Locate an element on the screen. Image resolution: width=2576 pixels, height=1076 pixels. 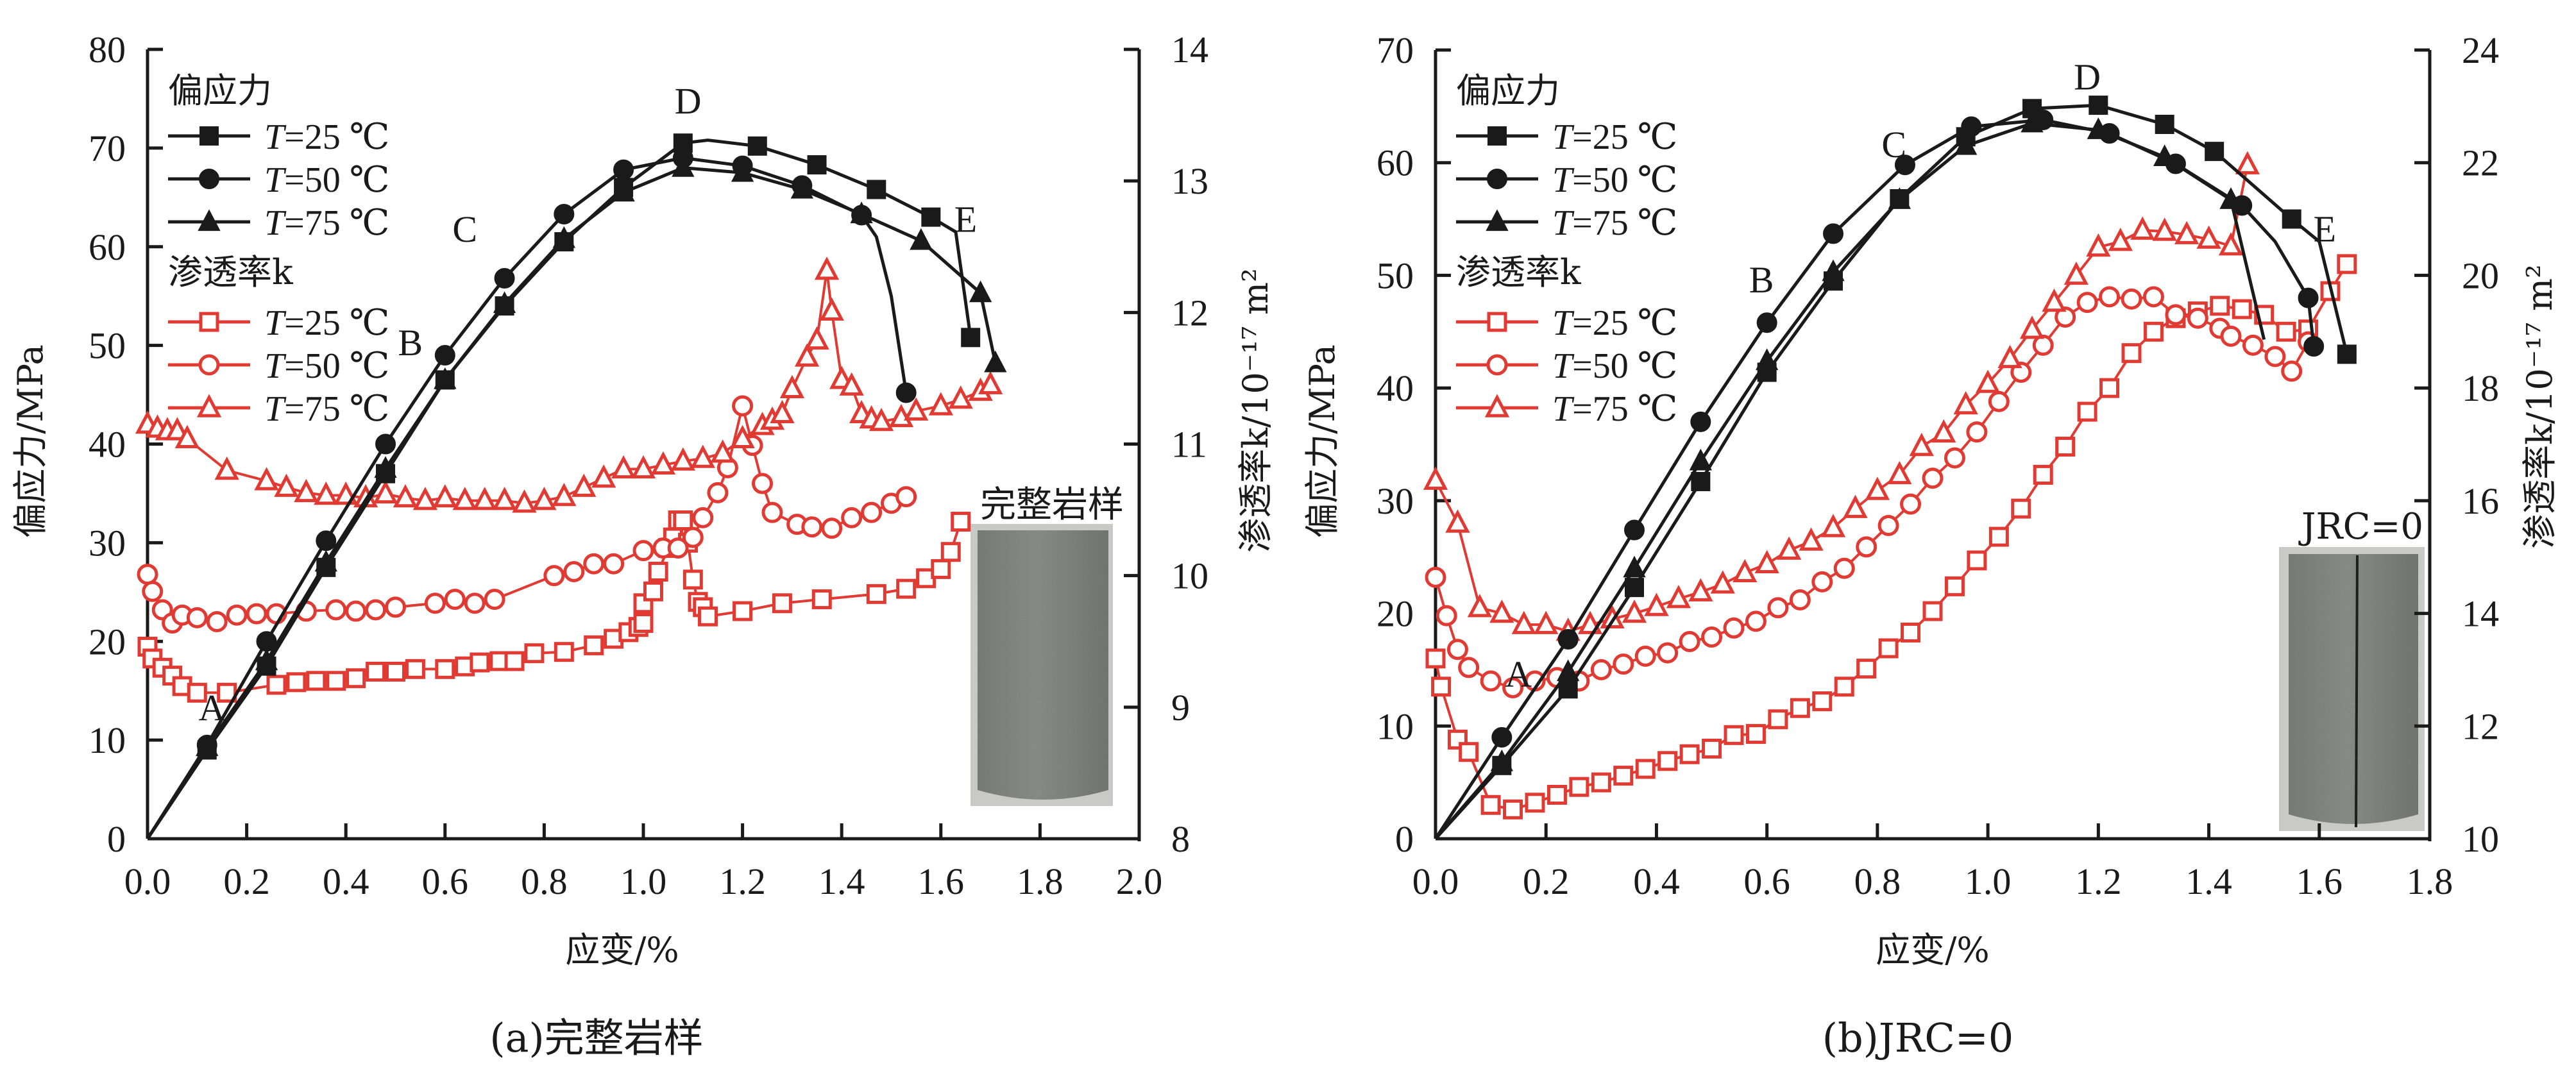
perm-line is located at coordinates (526, 515).